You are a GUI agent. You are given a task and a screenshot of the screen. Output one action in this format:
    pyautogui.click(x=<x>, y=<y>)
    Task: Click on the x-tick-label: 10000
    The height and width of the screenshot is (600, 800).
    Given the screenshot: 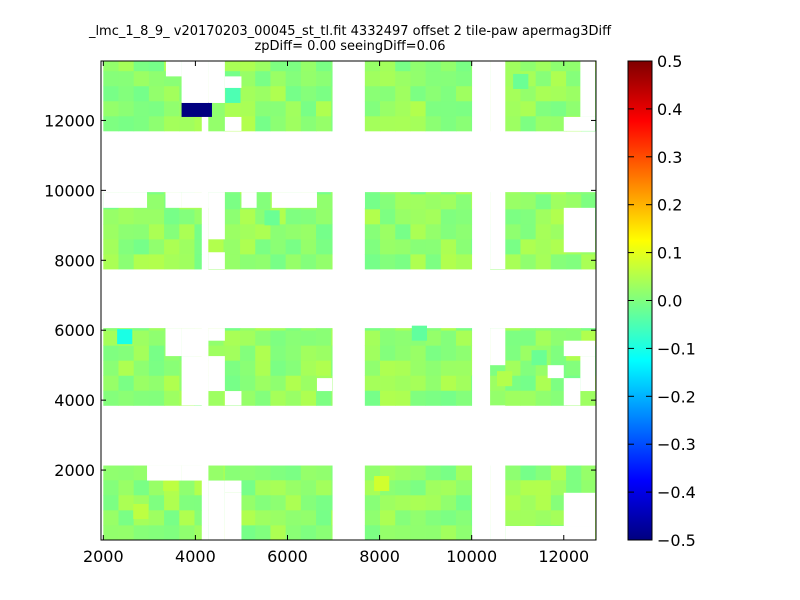 What is the action you would take?
    pyautogui.click(x=471, y=556)
    